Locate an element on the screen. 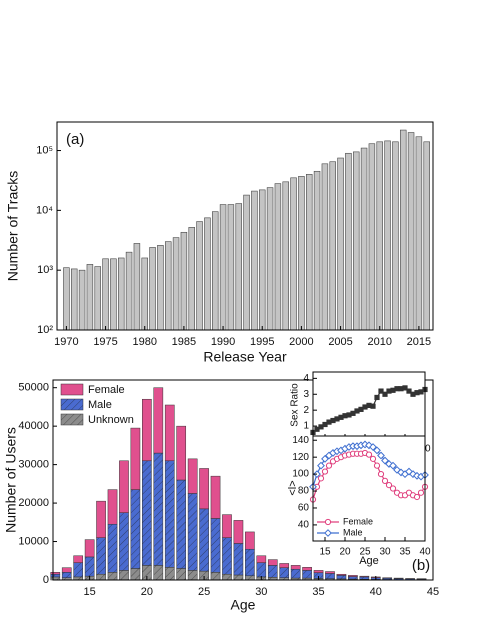 The image size is (477, 617). x-tick-label: 2000 is located at coordinates (301, 342).